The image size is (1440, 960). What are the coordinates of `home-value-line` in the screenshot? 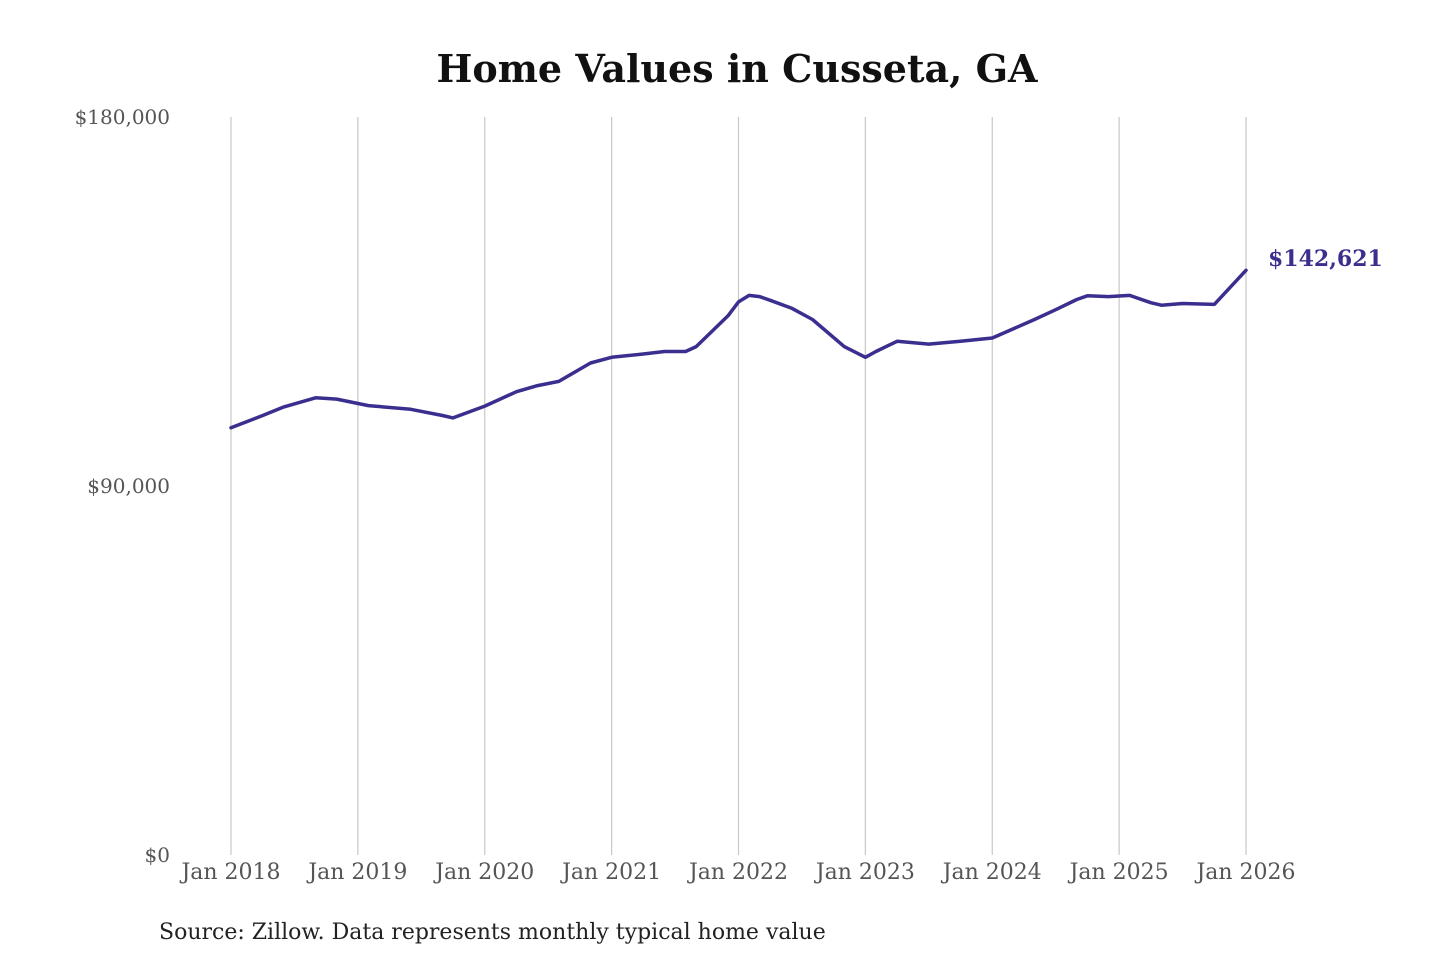 It's located at (738, 349).